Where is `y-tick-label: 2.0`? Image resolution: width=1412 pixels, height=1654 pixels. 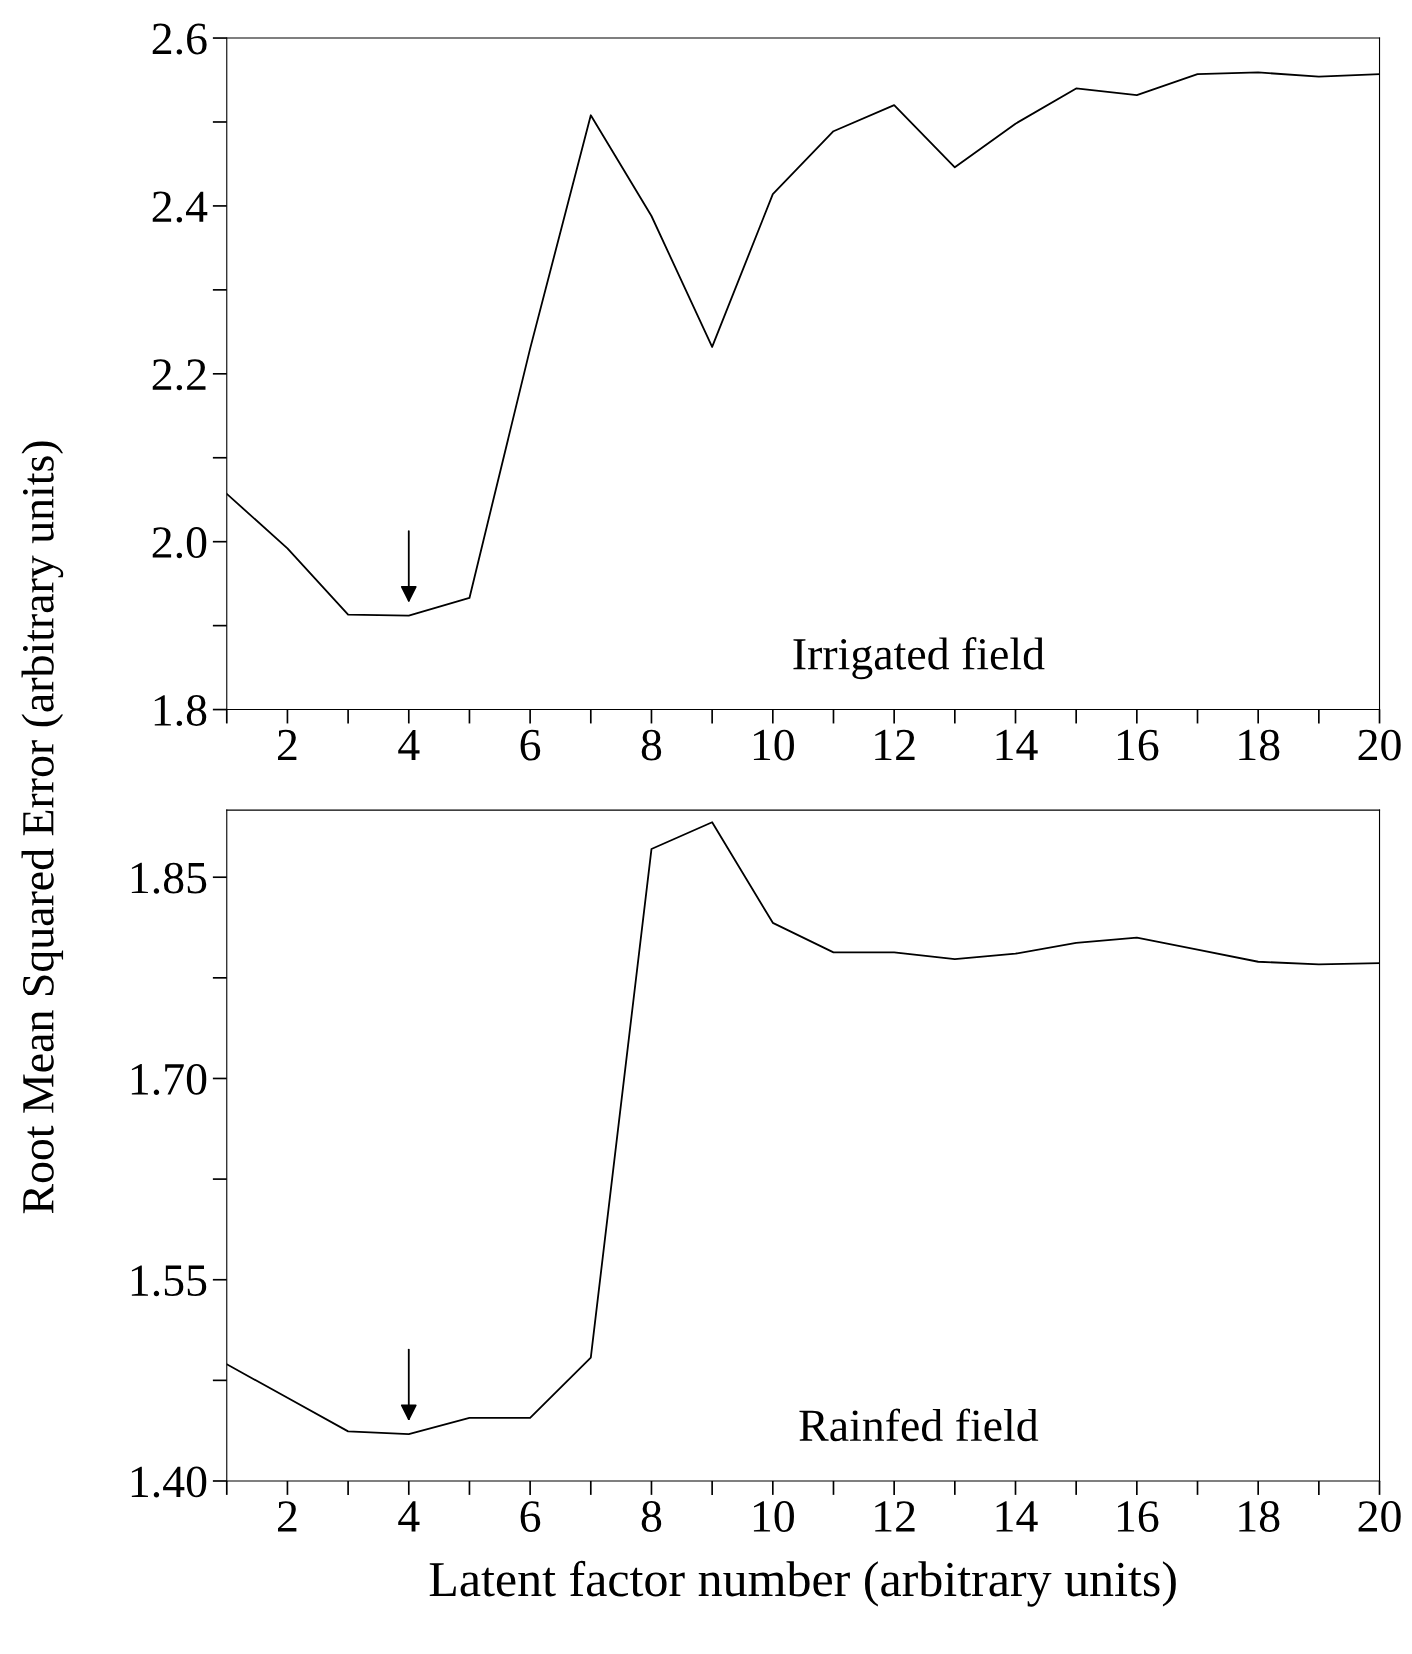
y-tick-label: 2.0 is located at coordinates (179, 543).